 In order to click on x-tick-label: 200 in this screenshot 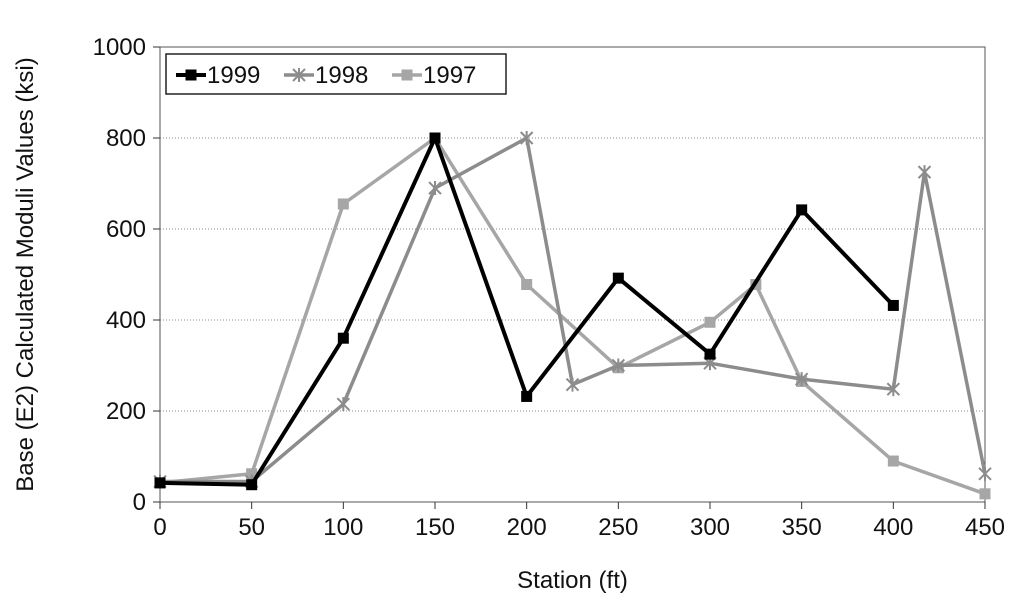, I will do `click(527, 527)`.